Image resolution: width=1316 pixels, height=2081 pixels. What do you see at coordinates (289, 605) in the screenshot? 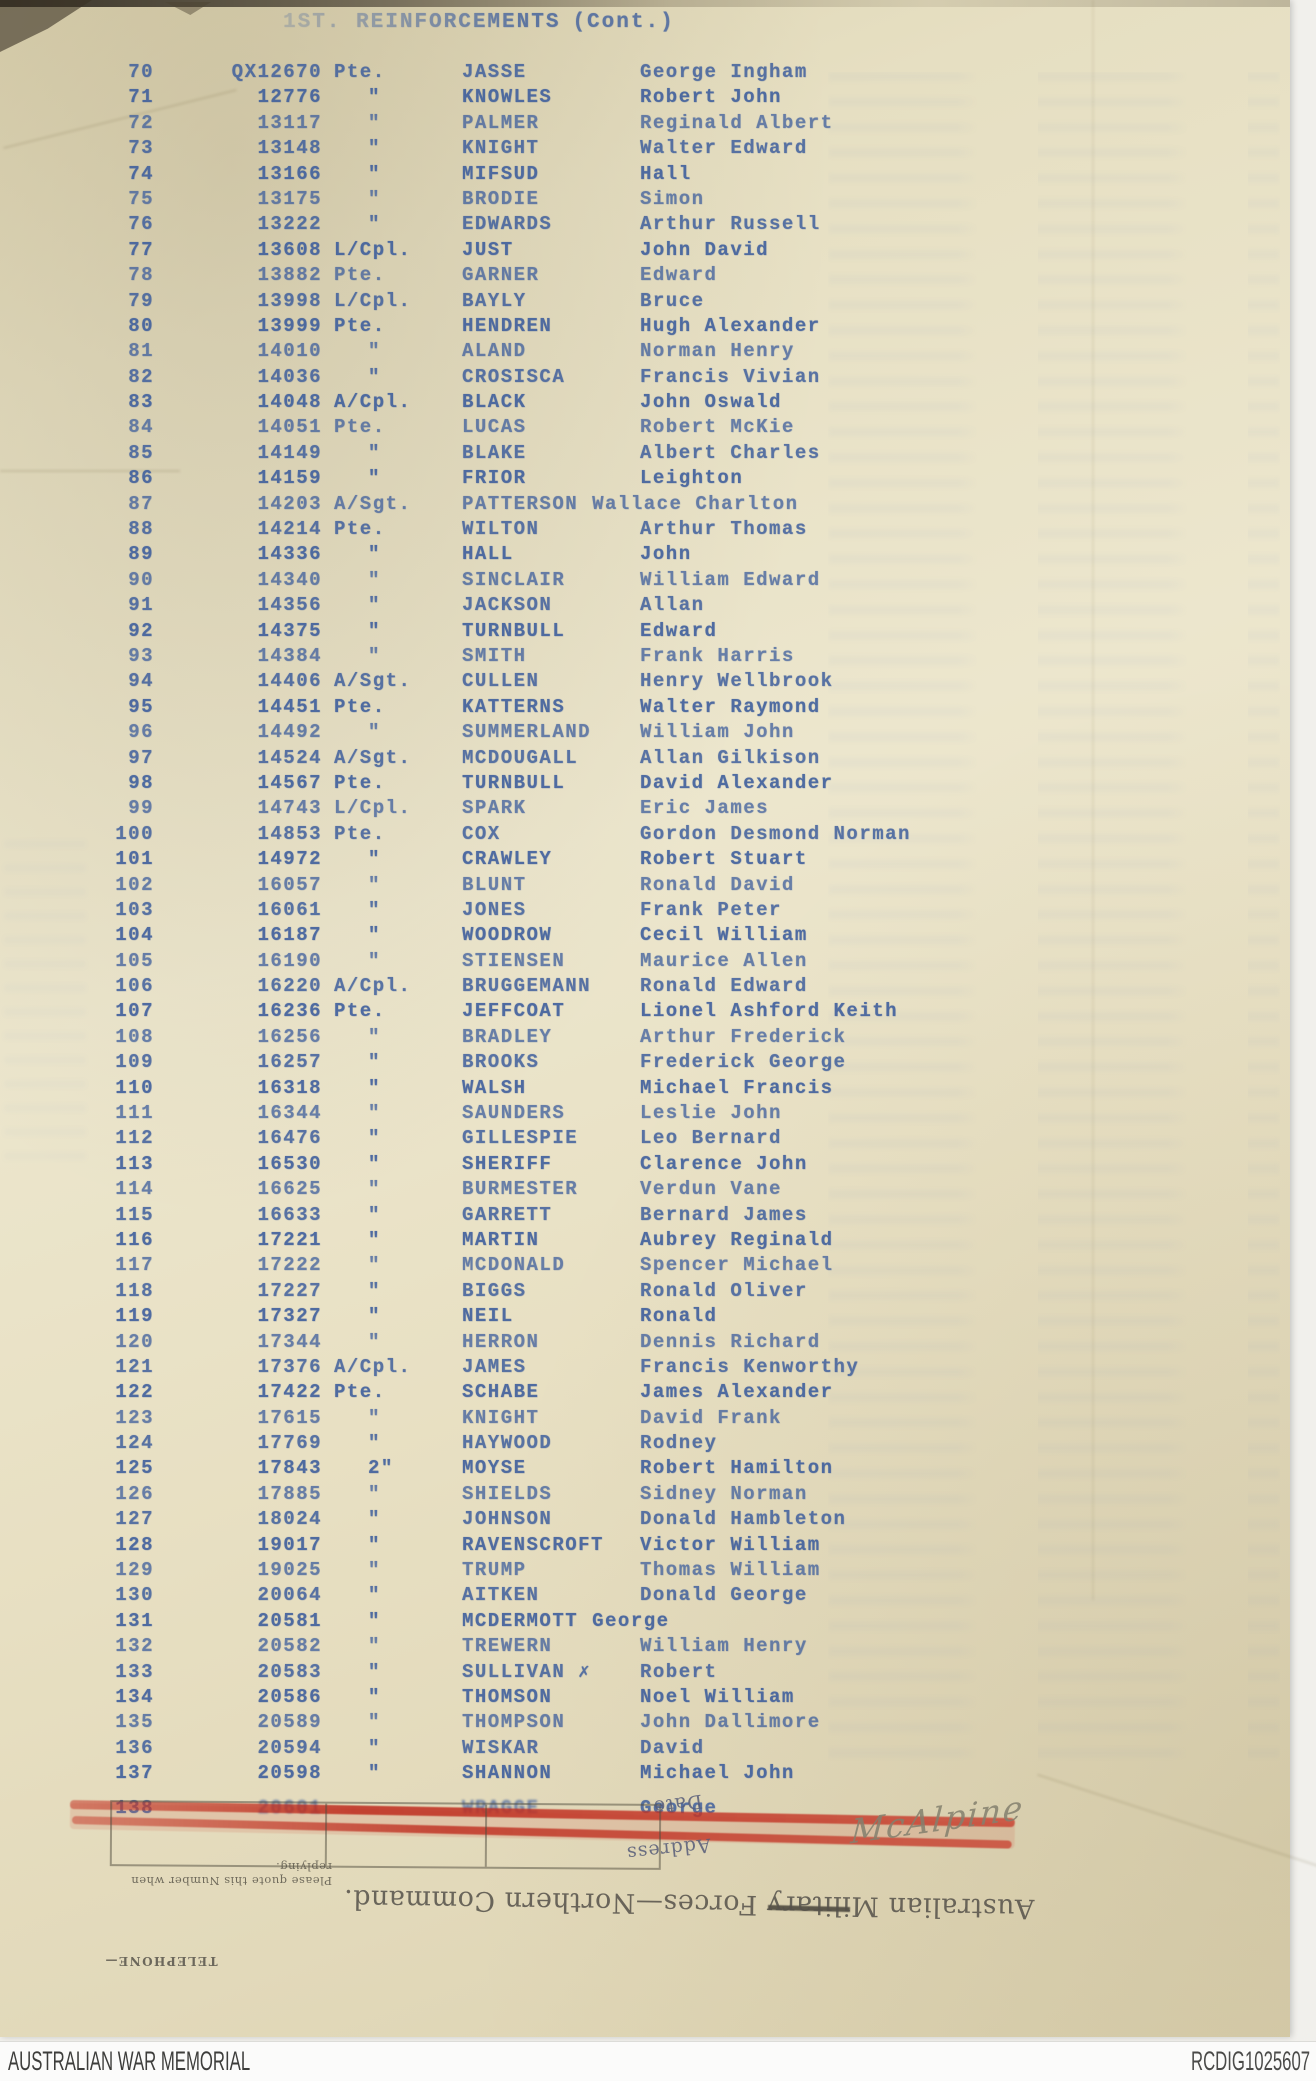
I see `service-number: 14356` at bounding box center [289, 605].